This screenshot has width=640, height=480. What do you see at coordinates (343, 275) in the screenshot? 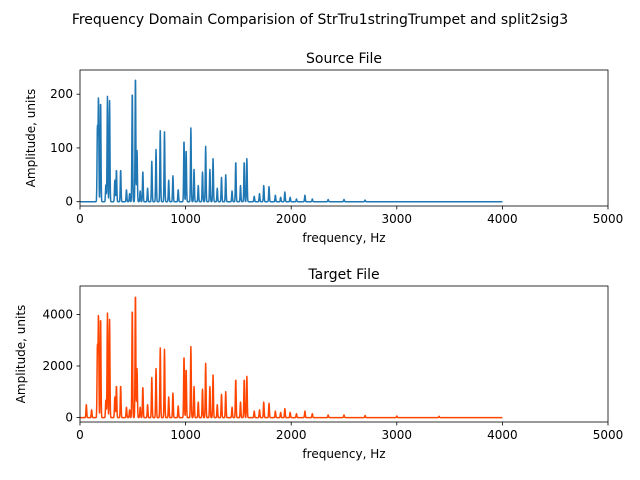
I see `subplot-title: Target File` at bounding box center [343, 275].